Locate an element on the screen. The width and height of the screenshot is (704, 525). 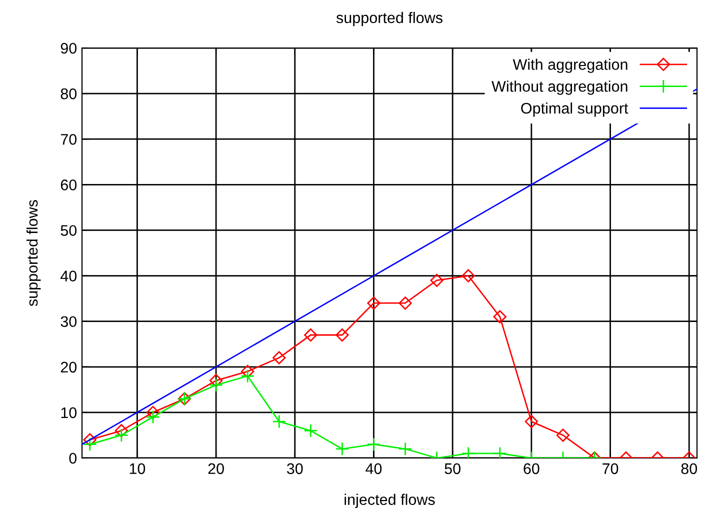
y-tick-label: 30 is located at coordinates (68, 322).